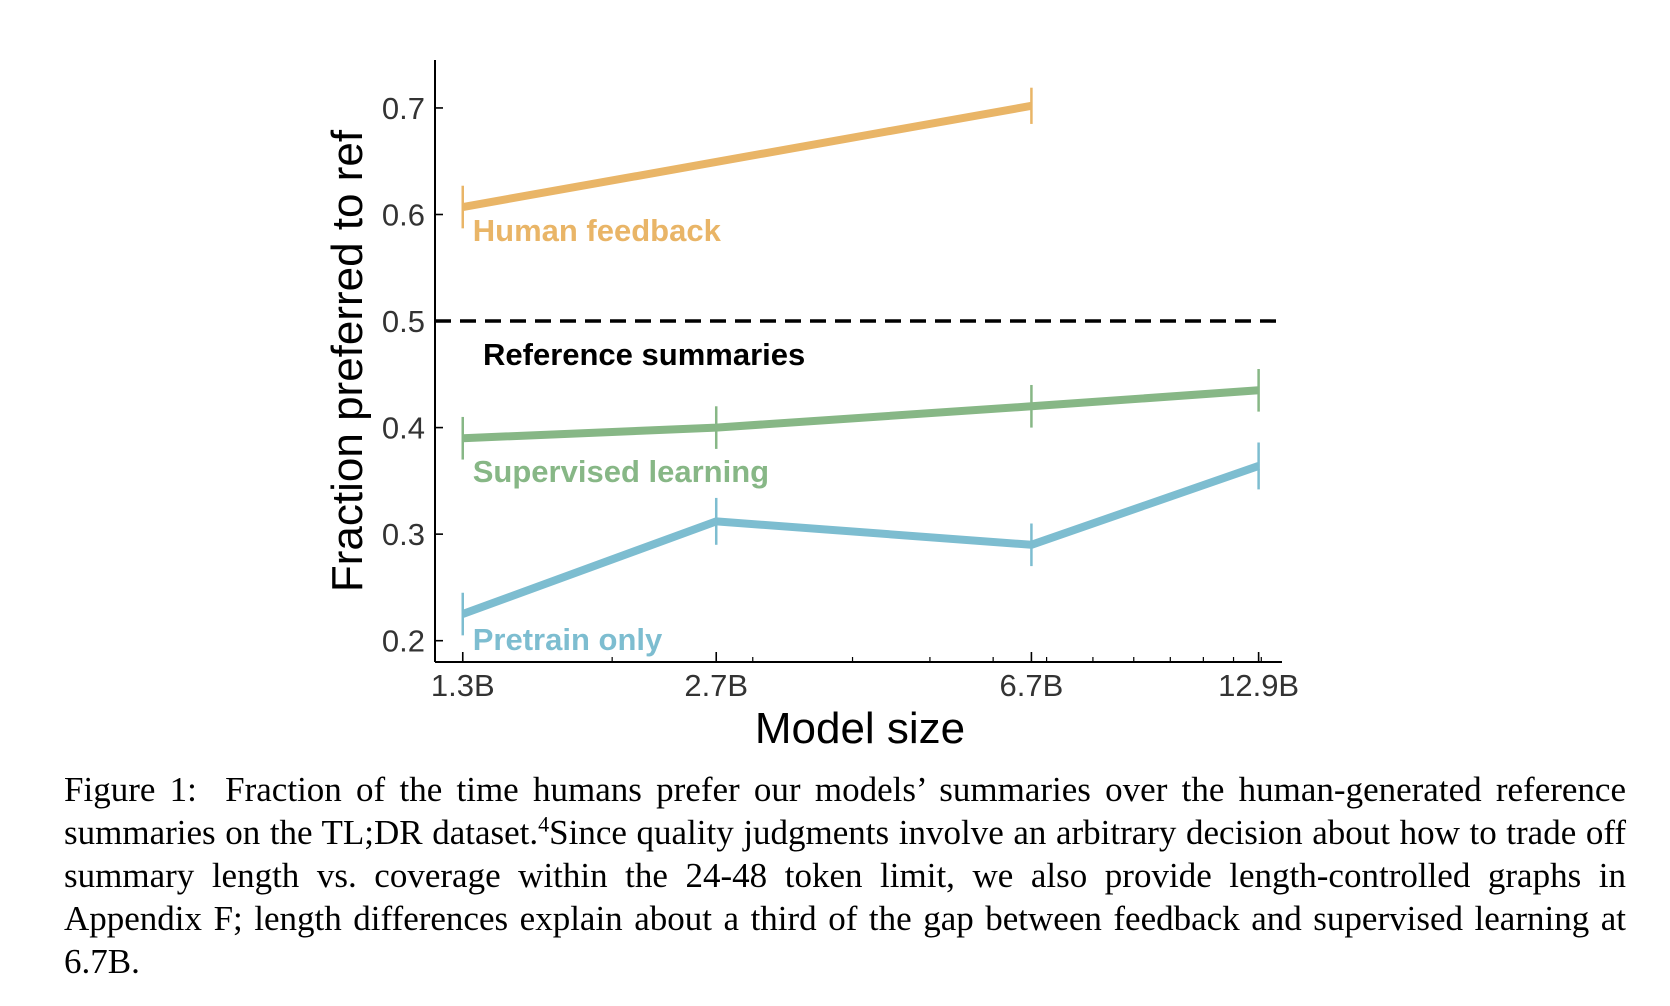 The height and width of the screenshot is (1006, 1670). What do you see at coordinates (644, 354) in the screenshot?
I see `reference-line-label: Reference summaries` at bounding box center [644, 354].